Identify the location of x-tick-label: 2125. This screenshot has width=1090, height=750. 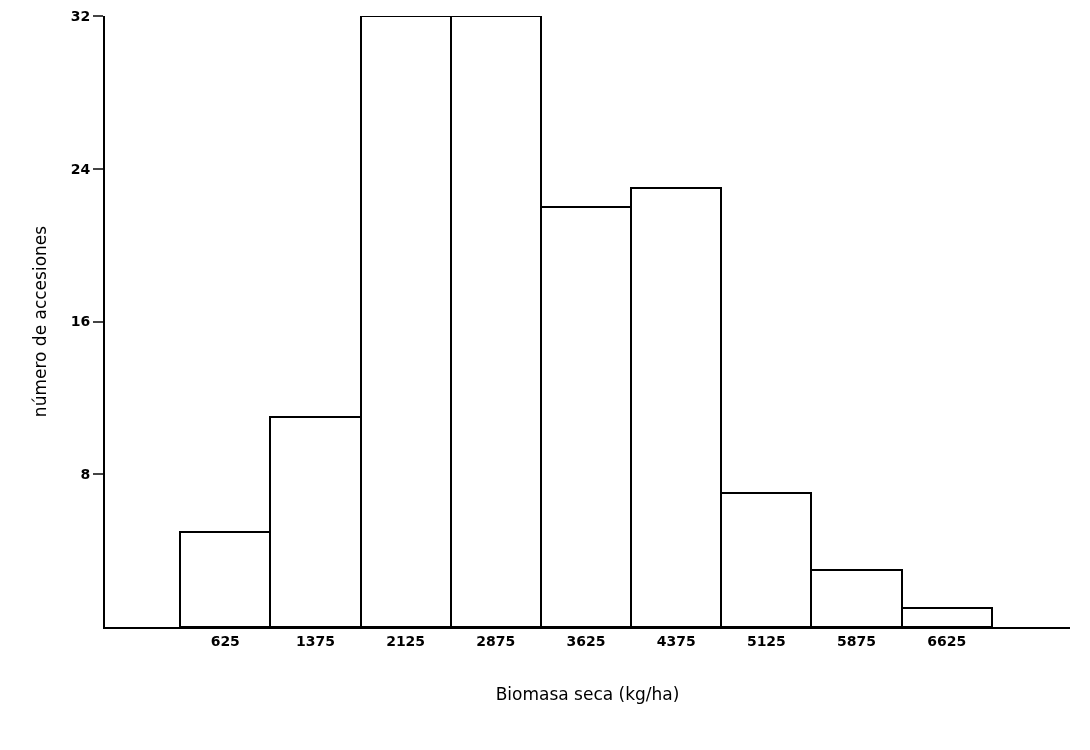
(406, 640).